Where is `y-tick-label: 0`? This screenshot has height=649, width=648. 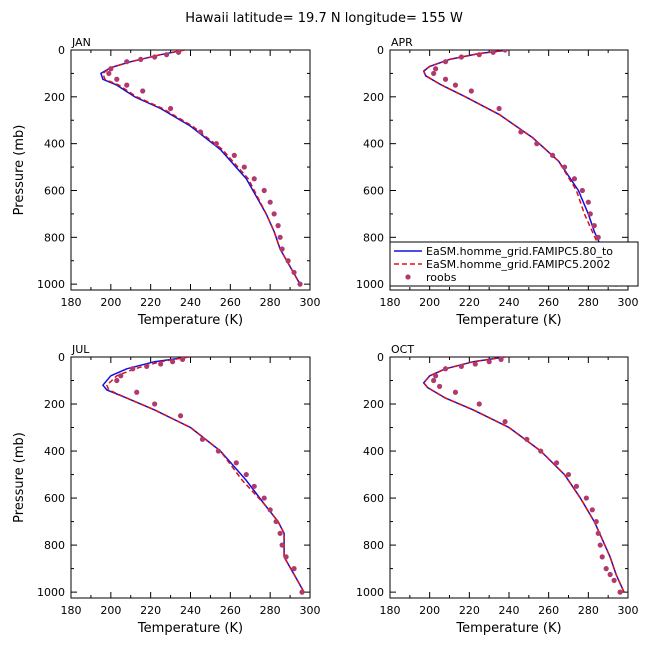 y-tick-label: 0 is located at coordinates (380, 50).